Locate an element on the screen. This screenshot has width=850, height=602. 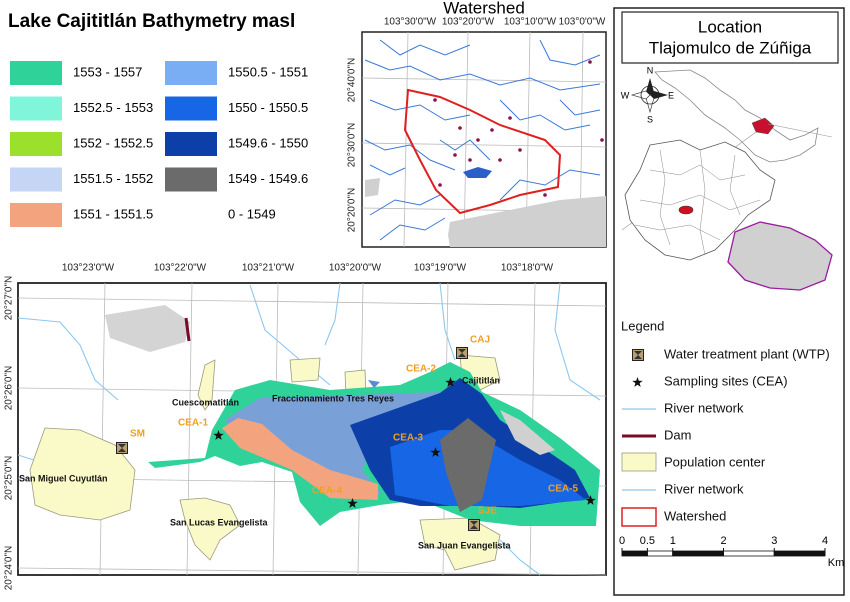
coord-label: 103°18'0"W is located at coordinates (527, 268).